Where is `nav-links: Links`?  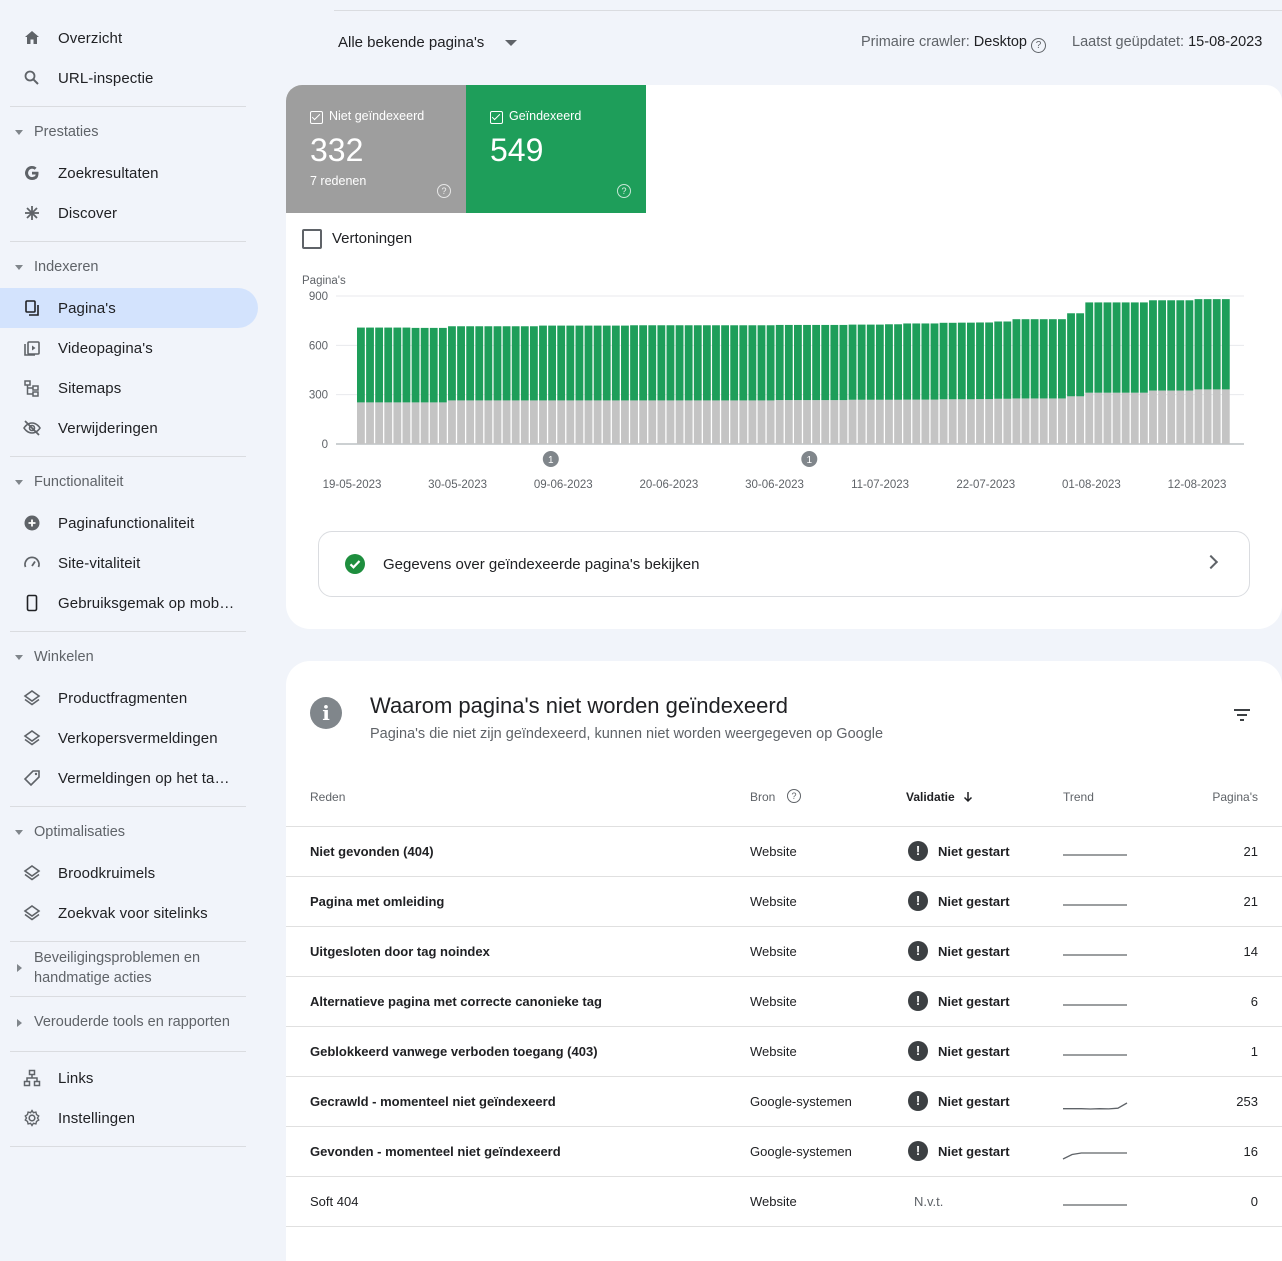 nav-links: Links is located at coordinates (129, 1078).